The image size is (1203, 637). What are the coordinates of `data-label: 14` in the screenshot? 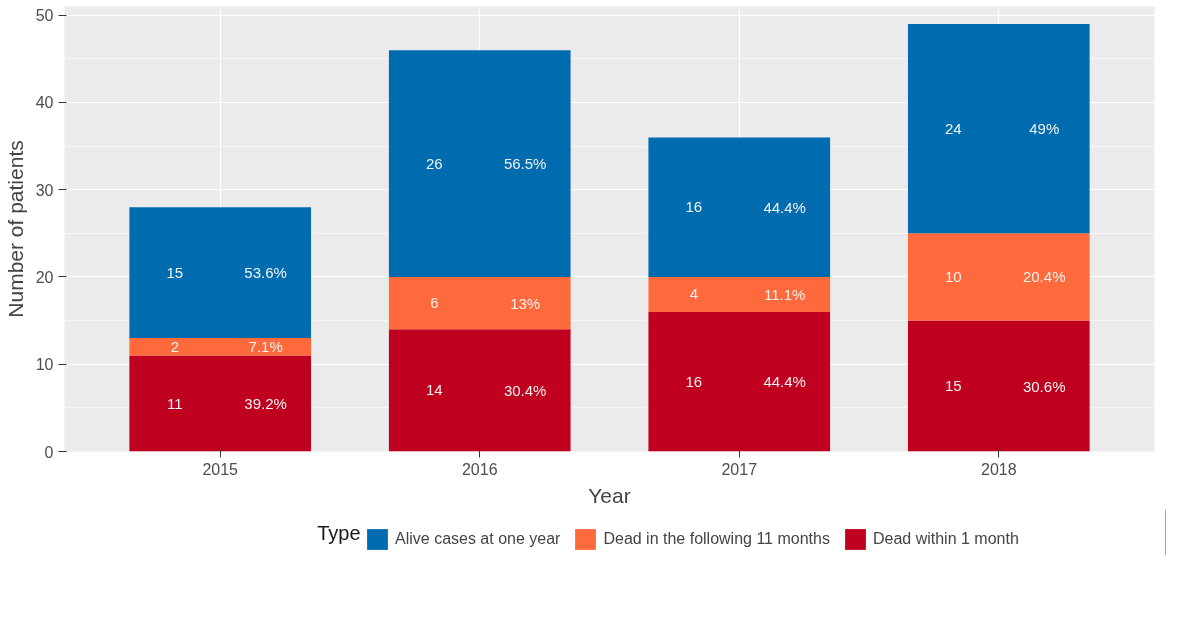 It's located at (434, 390).